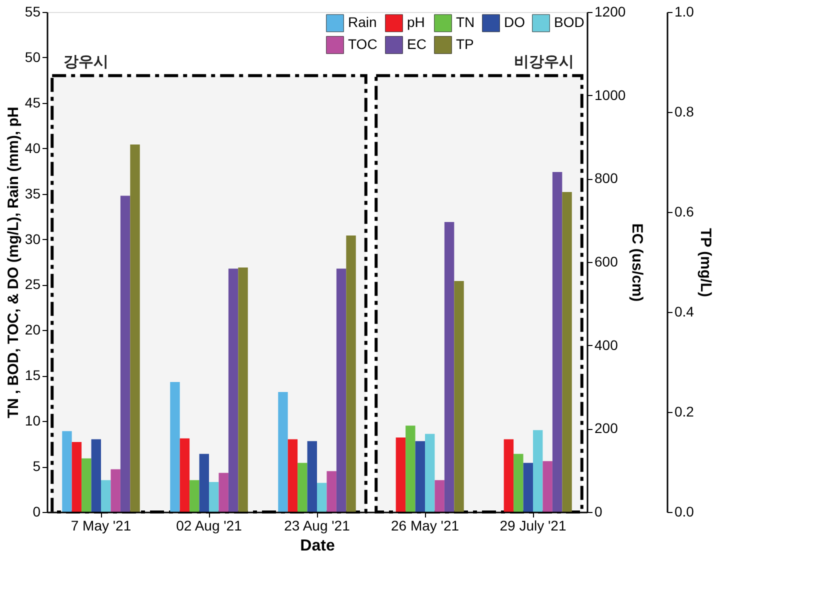  Describe the element at coordinates (684, 412) in the screenshot. I see `y3-tick-label: 0.2` at that location.